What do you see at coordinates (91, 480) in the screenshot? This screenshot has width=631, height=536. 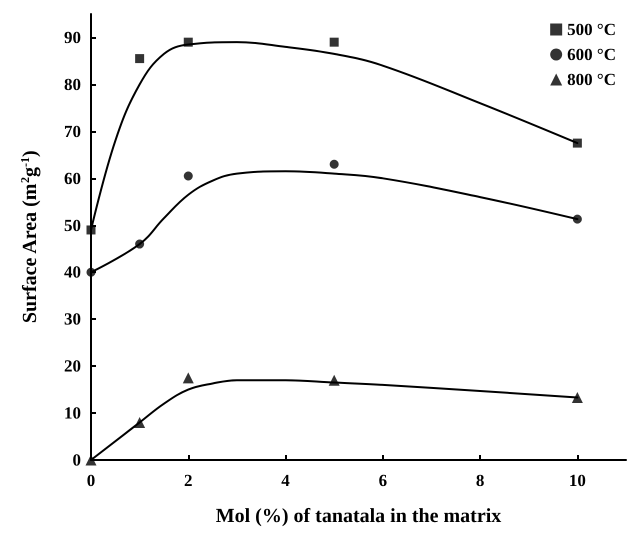 I see `x-tick-label: 0` at bounding box center [91, 480].